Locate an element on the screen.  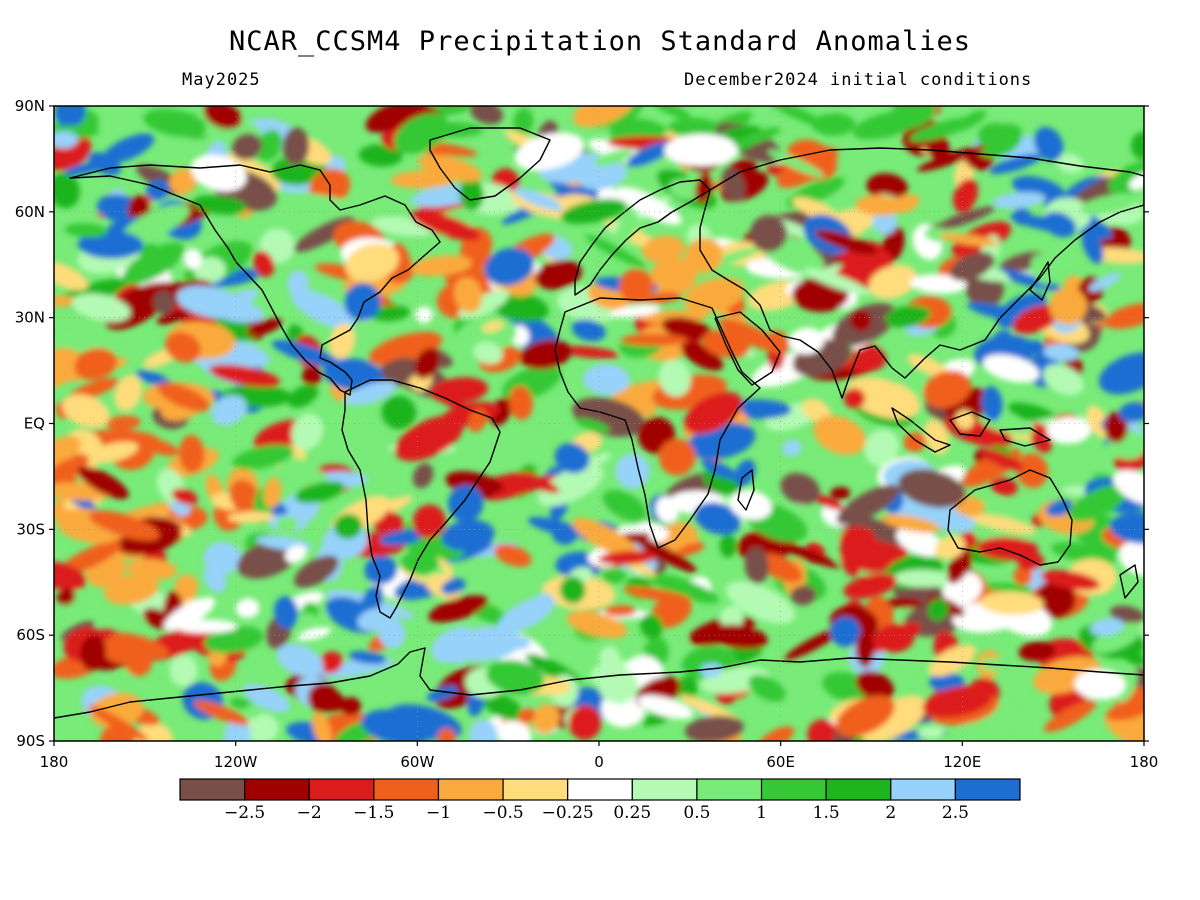
lat-tick-label: 30N is located at coordinates (30, 318).